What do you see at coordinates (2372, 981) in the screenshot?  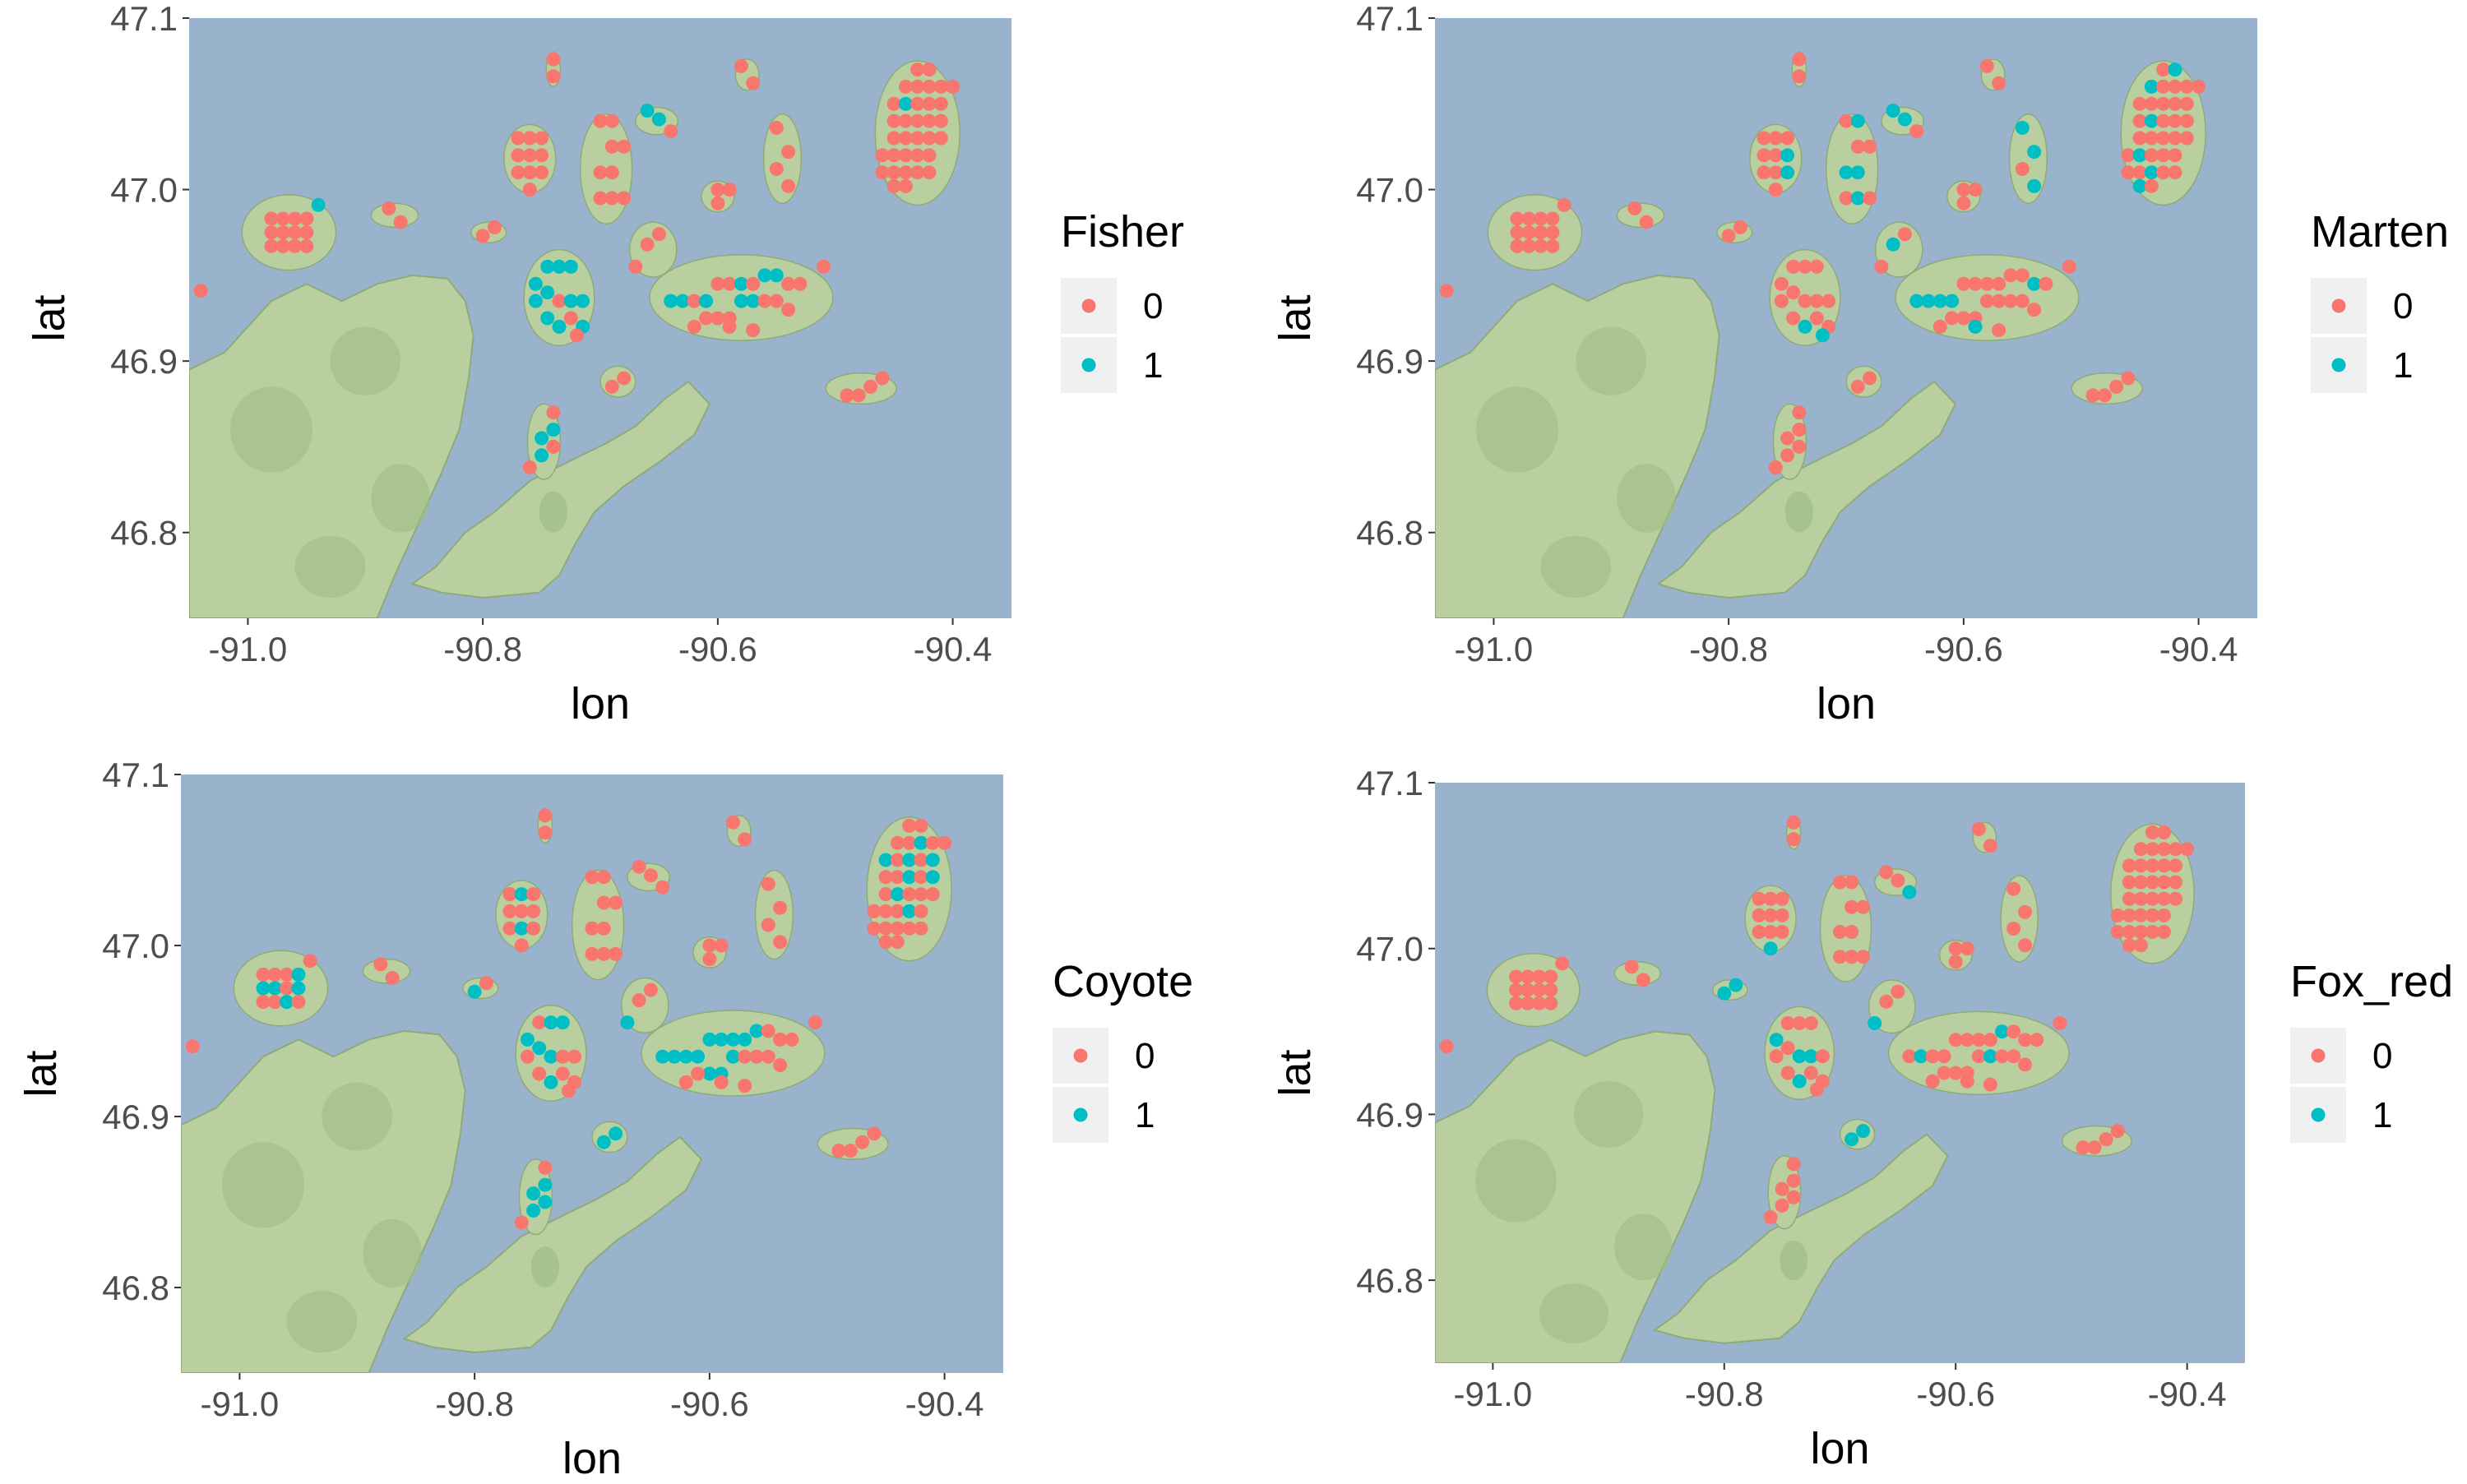 I see `legend-title: Fox_red` at bounding box center [2372, 981].